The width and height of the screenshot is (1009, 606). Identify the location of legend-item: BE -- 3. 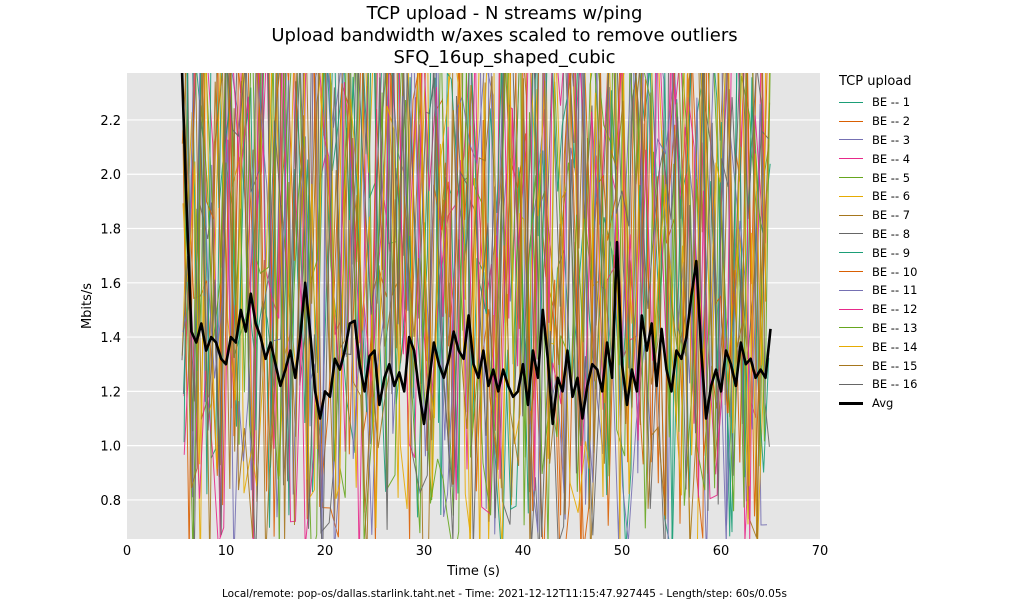
(875, 140).